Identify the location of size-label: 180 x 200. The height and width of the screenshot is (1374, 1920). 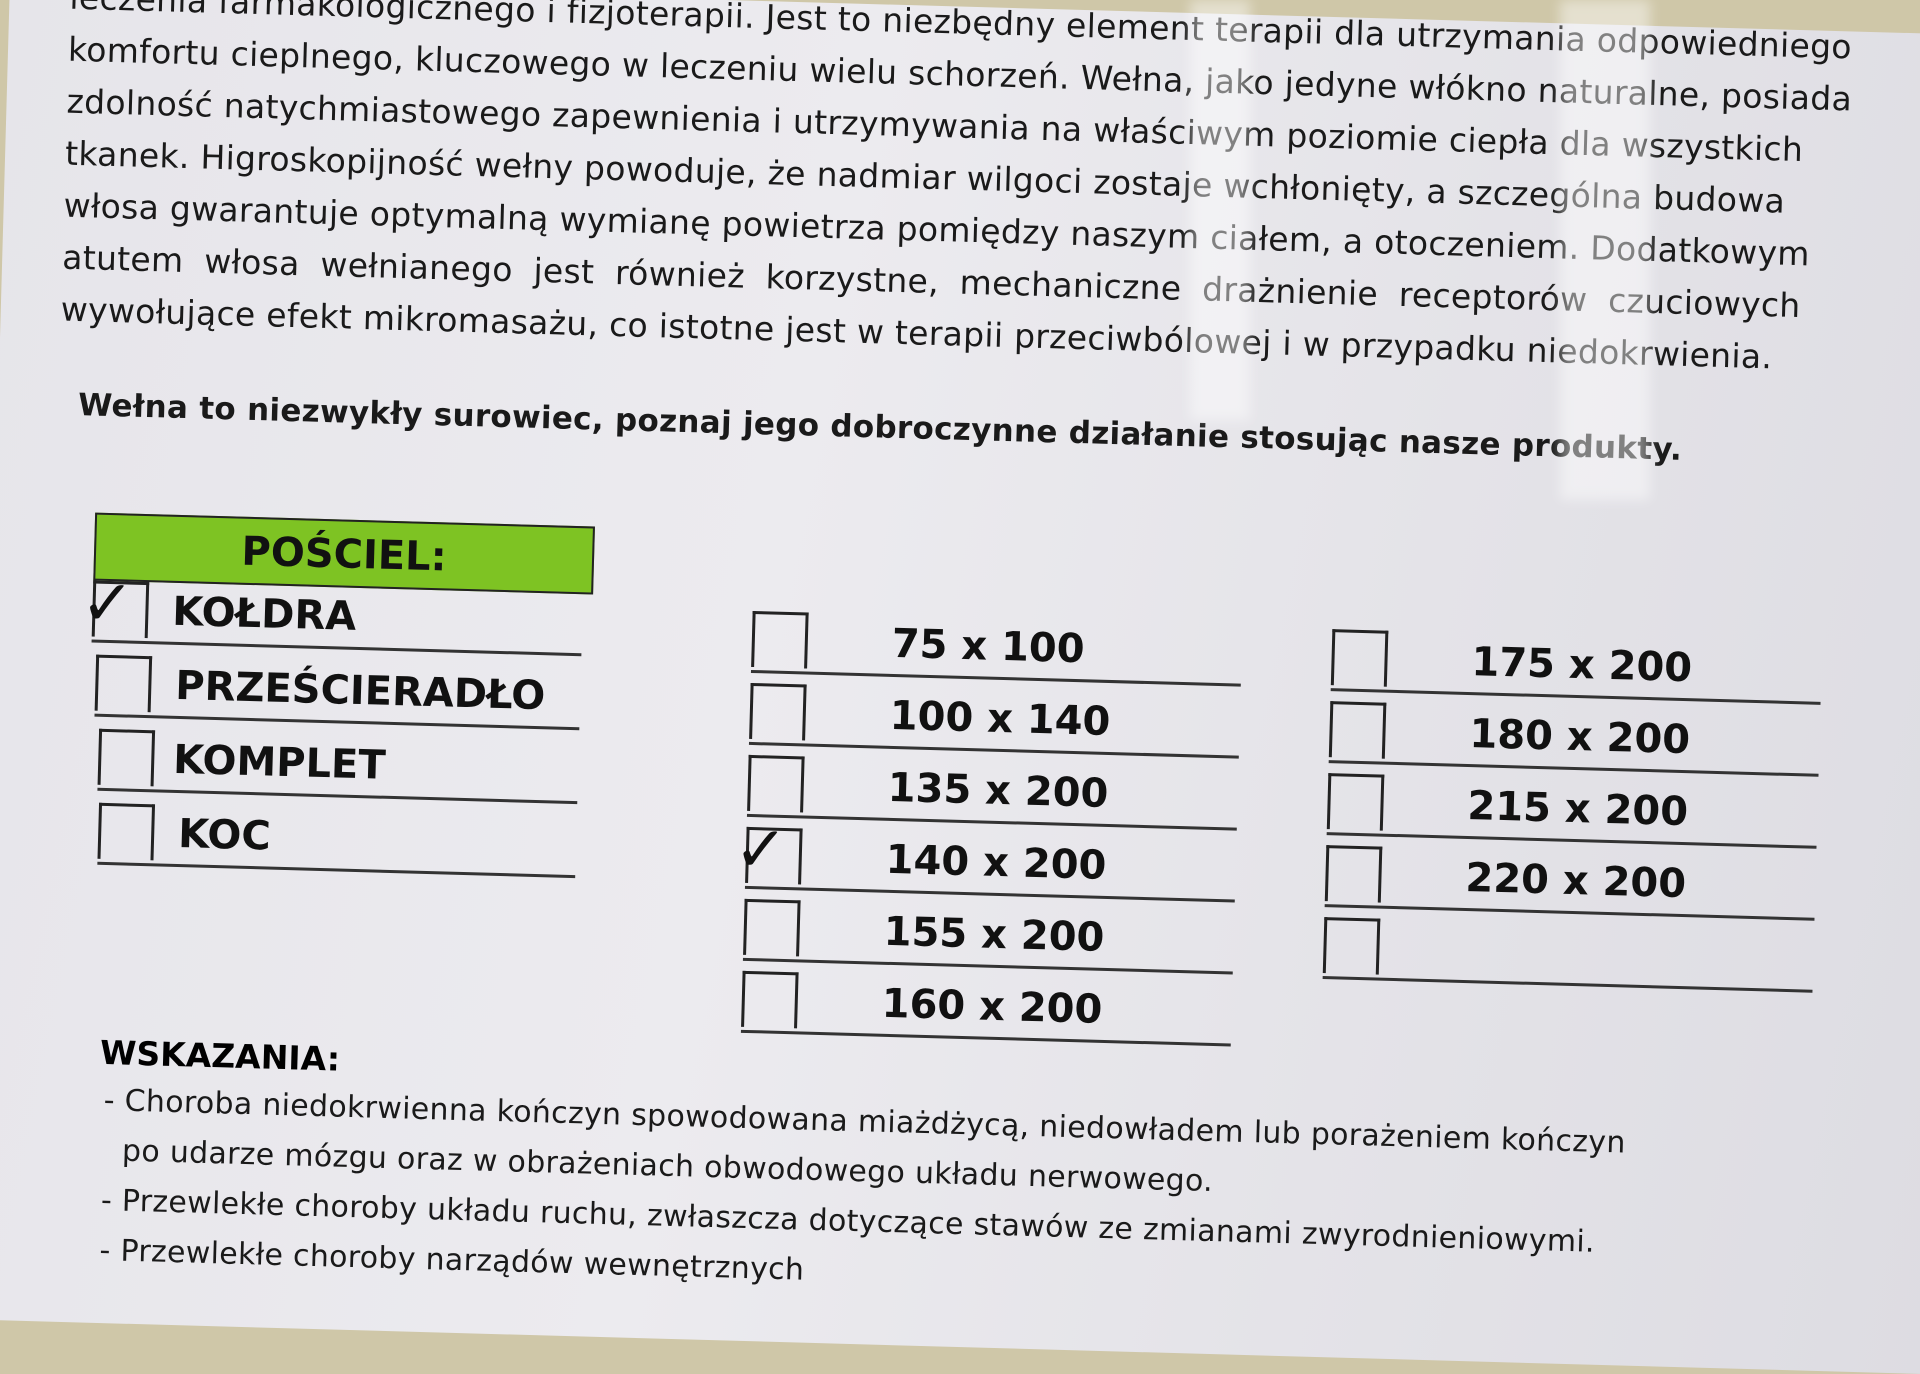
(1579, 737).